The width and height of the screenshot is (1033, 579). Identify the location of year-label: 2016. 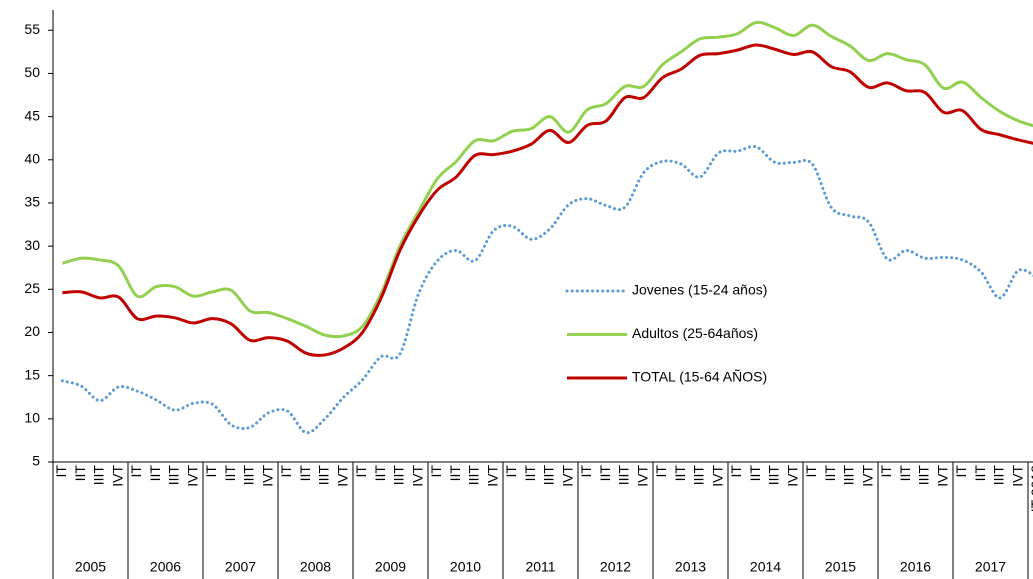
(915, 567).